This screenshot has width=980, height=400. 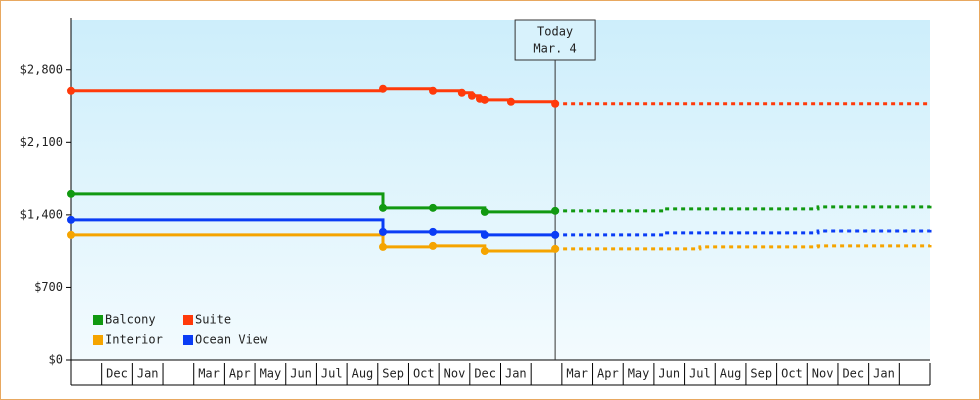 I want to click on price-line, so click(x=314, y=203).